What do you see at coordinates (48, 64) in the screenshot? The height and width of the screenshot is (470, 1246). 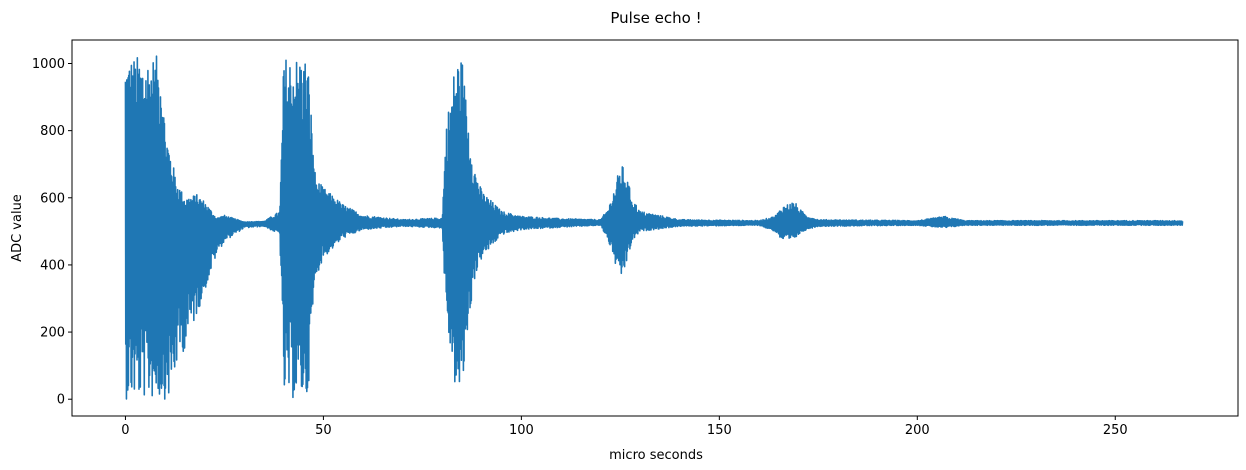 I see `y-tick-label: 1000` at bounding box center [48, 64].